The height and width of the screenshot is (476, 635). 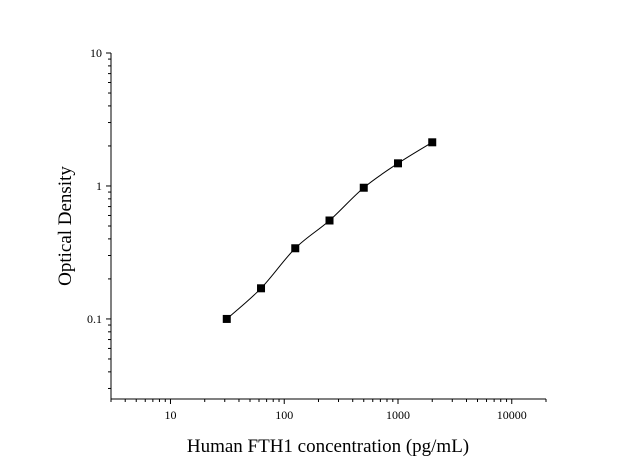 I want to click on x-tick-label: 10, so click(x=170, y=415).